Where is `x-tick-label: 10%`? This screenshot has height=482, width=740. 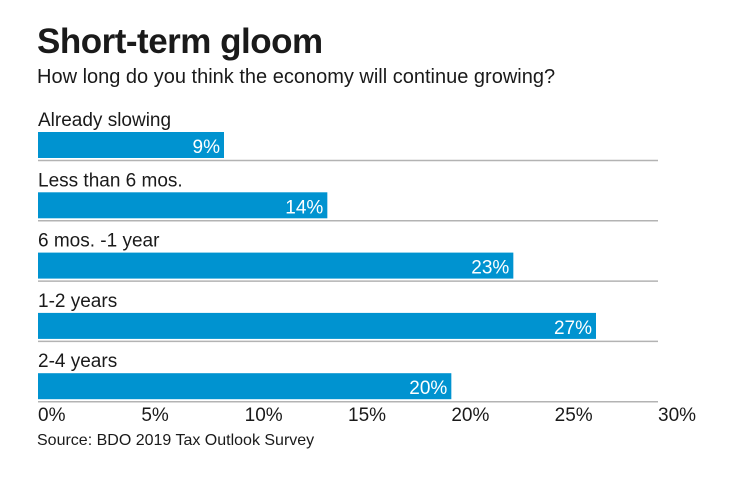 x-tick-label: 10% is located at coordinates (264, 415).